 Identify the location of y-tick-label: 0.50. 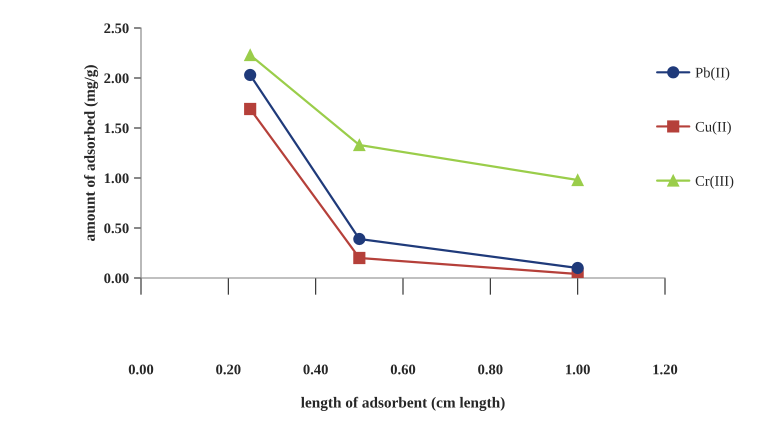
(116, 228).